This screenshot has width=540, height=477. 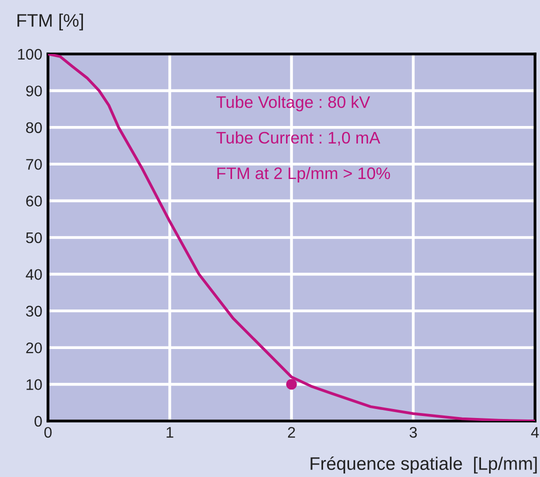 I want to click on y-tick-label: 0, so click(x=38, y=421).